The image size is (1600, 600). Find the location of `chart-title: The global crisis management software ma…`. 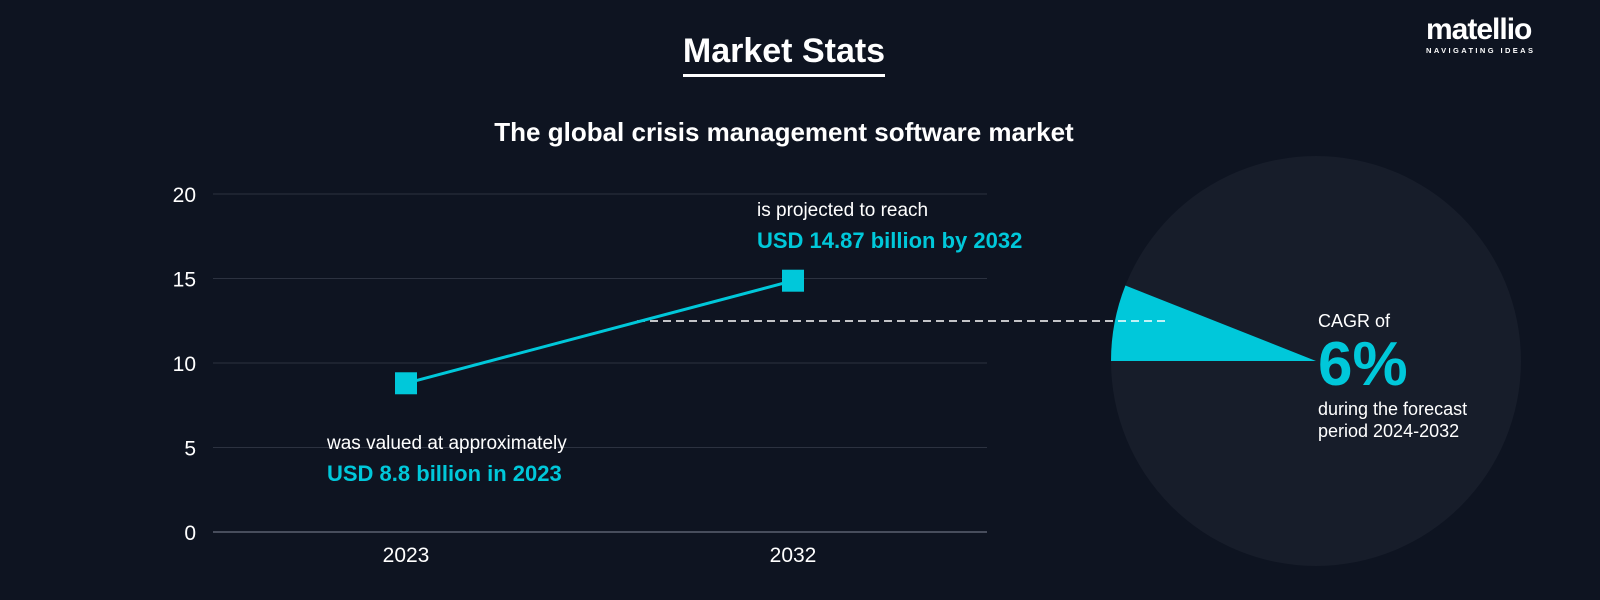

chart-title: The global crisis management software ma… is located at coordinates (784, 132).